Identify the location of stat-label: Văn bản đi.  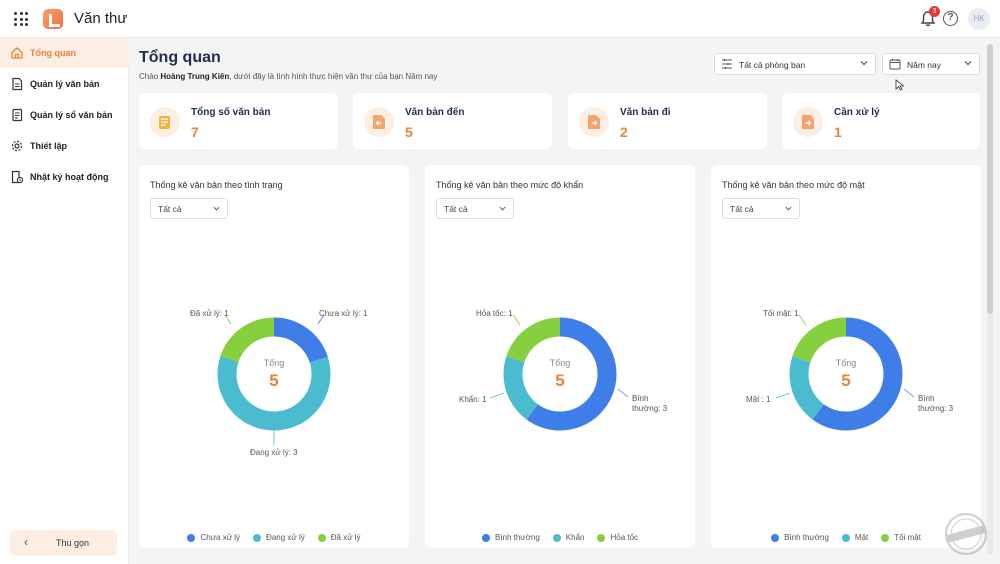
(645, 112).